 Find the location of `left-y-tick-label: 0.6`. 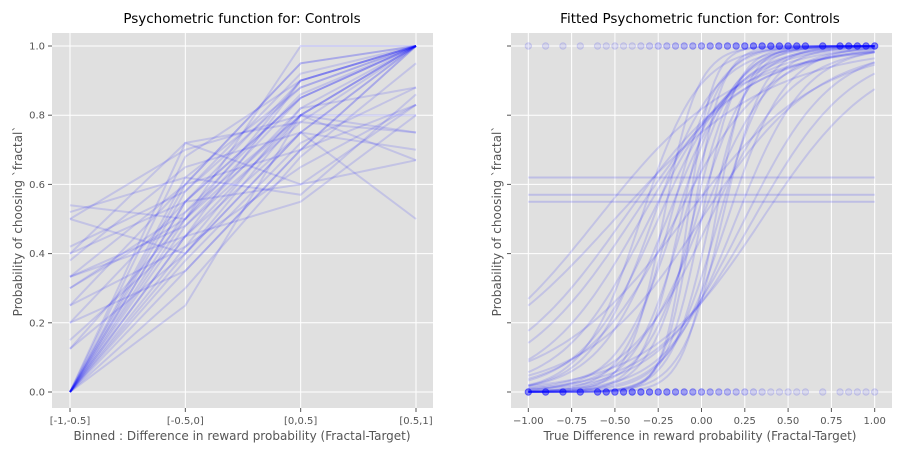

left-y-tick-label: 0.6 is located at coordinates (37, 185).